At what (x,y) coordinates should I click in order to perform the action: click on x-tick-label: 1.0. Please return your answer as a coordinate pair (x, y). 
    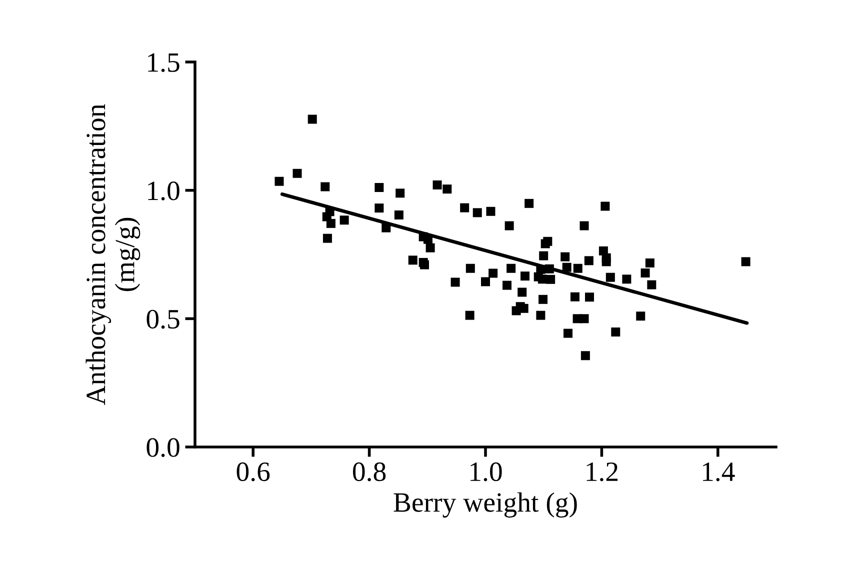
    Looking at the image, I should click on (486, 472).